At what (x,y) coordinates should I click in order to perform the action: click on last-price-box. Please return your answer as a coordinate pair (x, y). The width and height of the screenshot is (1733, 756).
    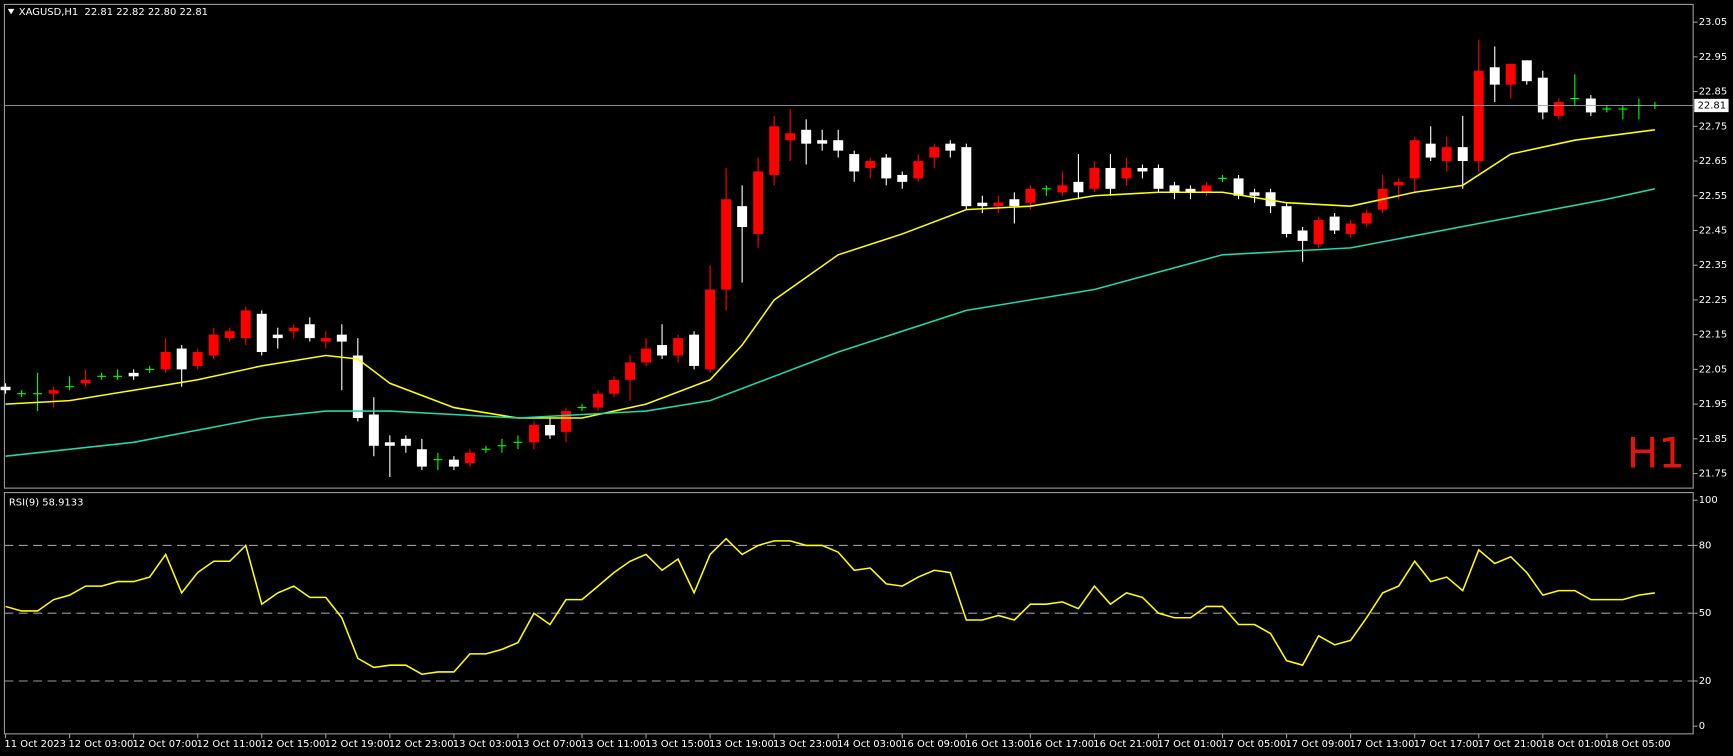
    Looking at the image, I should click on (1711, 105).